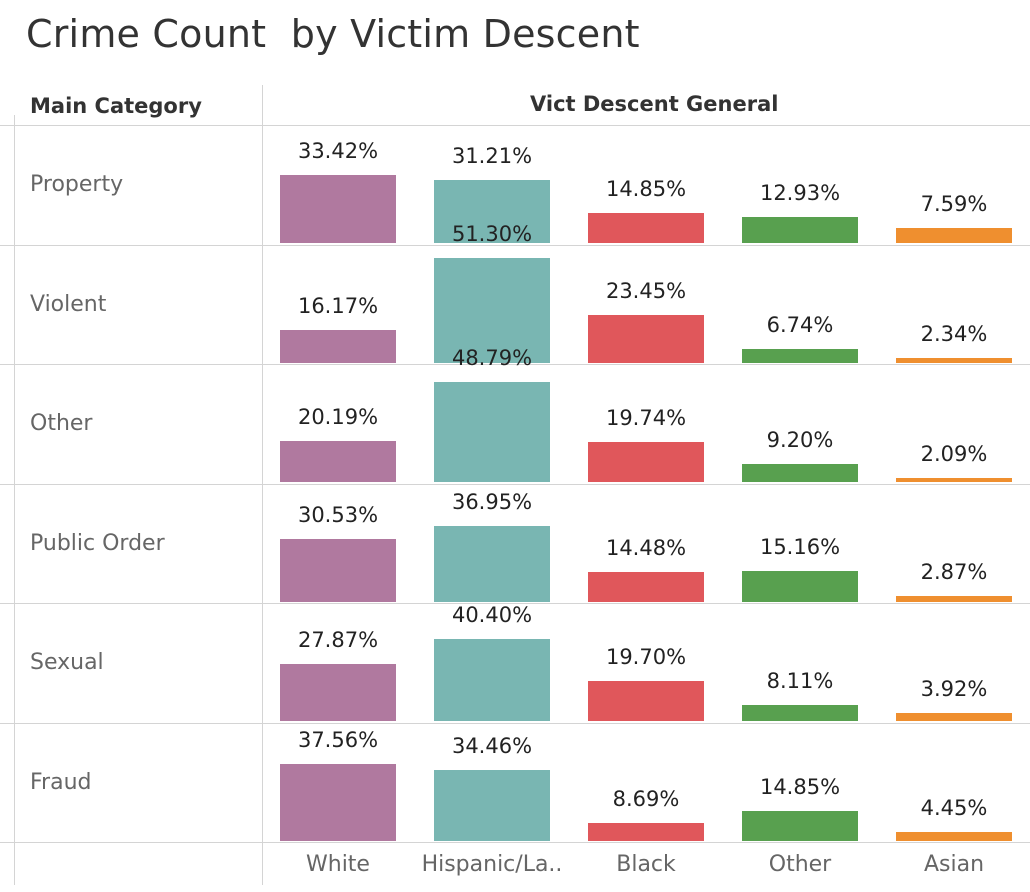 This screenshot has height=892, width=1030. Describe the element at coordinates (338, 640) in the screenshot. I see `bar-value-label: 27.87%` at that location.